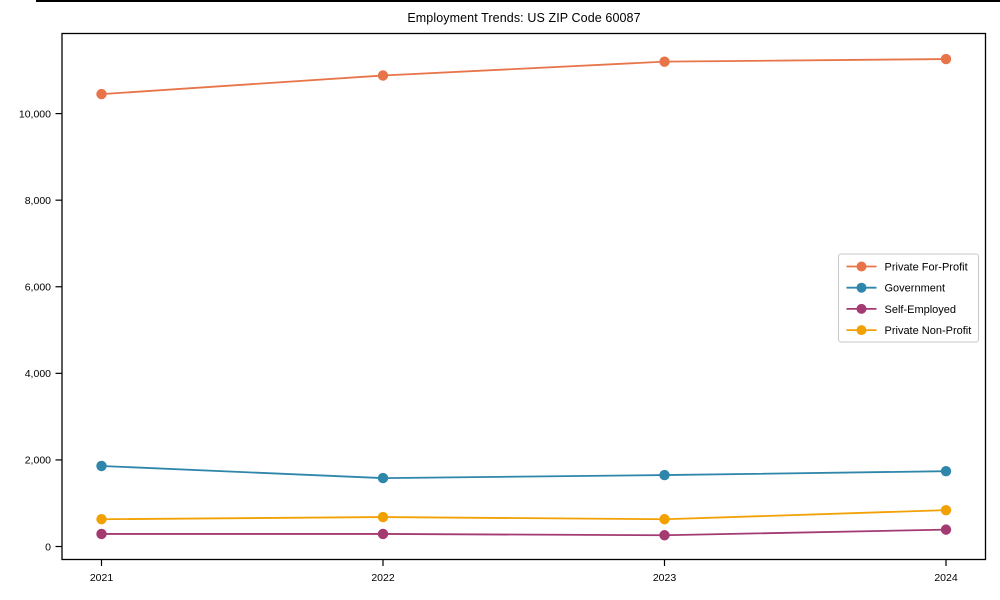 The width and height of the screenshot is (1000, 600). What do you see at coordinates (908, 298) in the screenshot?
I see `legend-box` at bounding box center [908, 298].